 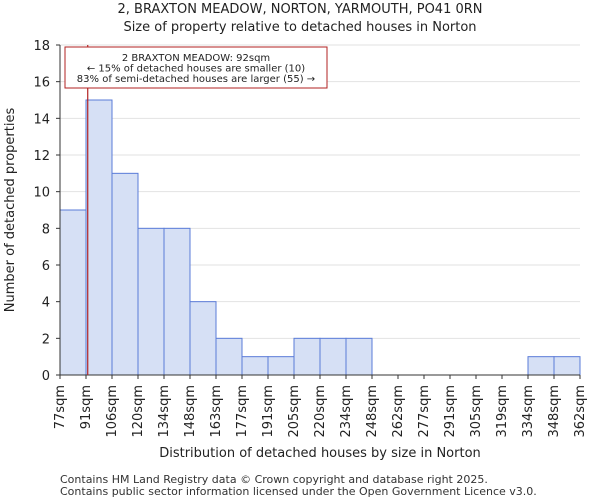 What do you see at coordinates (138, 411) in the screenshot?
I see `x-tick-label: 120sqm` at bounding box center [138, 411].